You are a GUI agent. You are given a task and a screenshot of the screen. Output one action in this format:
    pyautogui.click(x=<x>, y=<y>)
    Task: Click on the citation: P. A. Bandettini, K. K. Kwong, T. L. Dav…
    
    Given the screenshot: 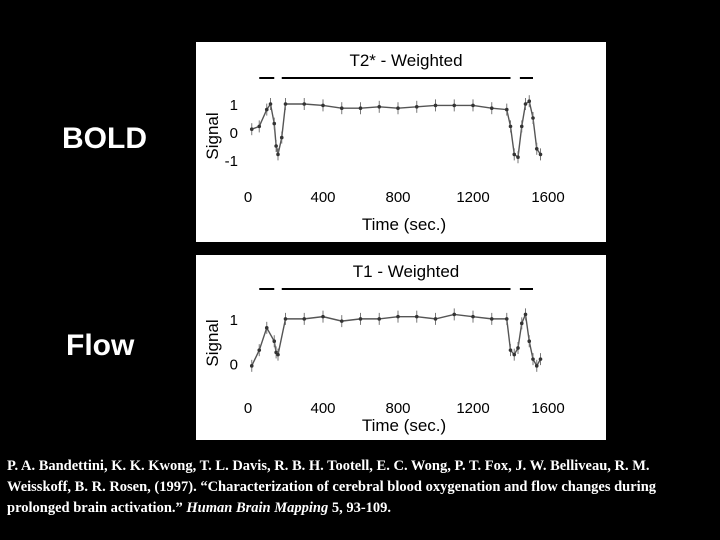 What is the action you would take?
    pyautogui.click(x=360, y=487)
    